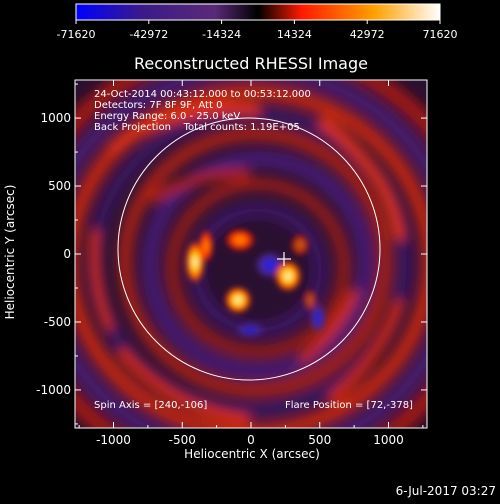 The width and height of the screenshot is (500, 504). What do you see at coordinates (167, 116) in the screenshot?
I see `info-line-energy: Energy Range: 6.0 - 25.0 keV` at bounding box center [167, 116].